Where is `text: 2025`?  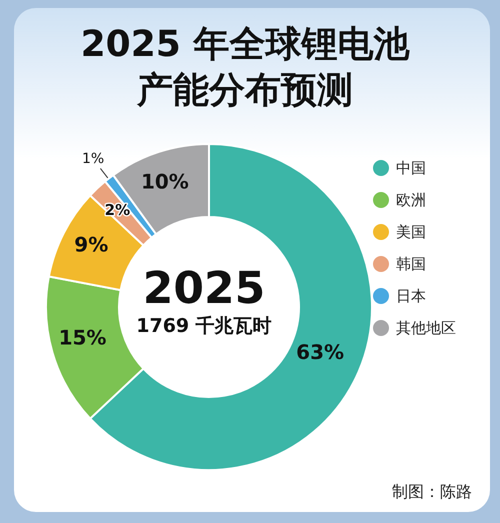
text: 2025 is located at coordinates (204, 288).